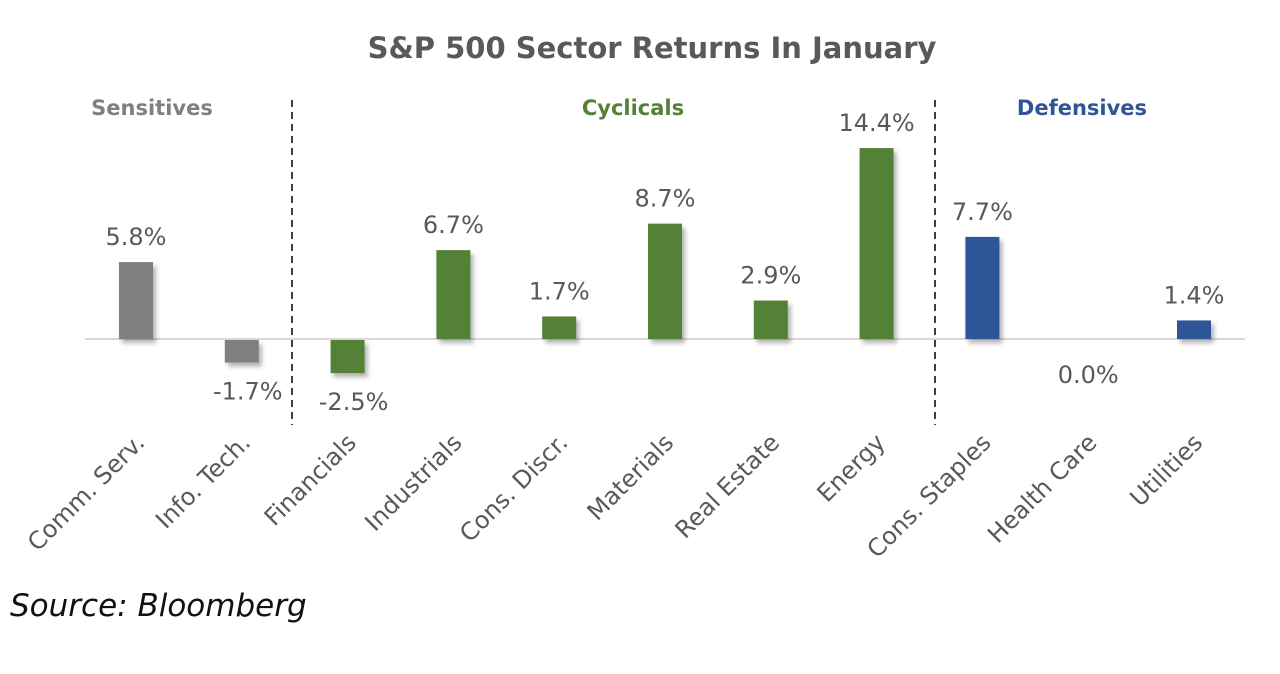  I want to click on data-label: 0.0%, so click(1088, 375).